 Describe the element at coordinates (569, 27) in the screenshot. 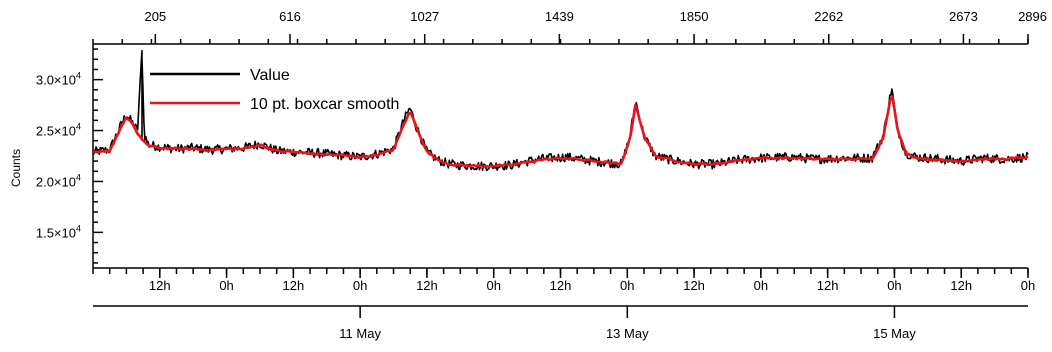

I see `top-index-axis: 205 616 1027 1439 1850 2262 2673 2896` at that location.